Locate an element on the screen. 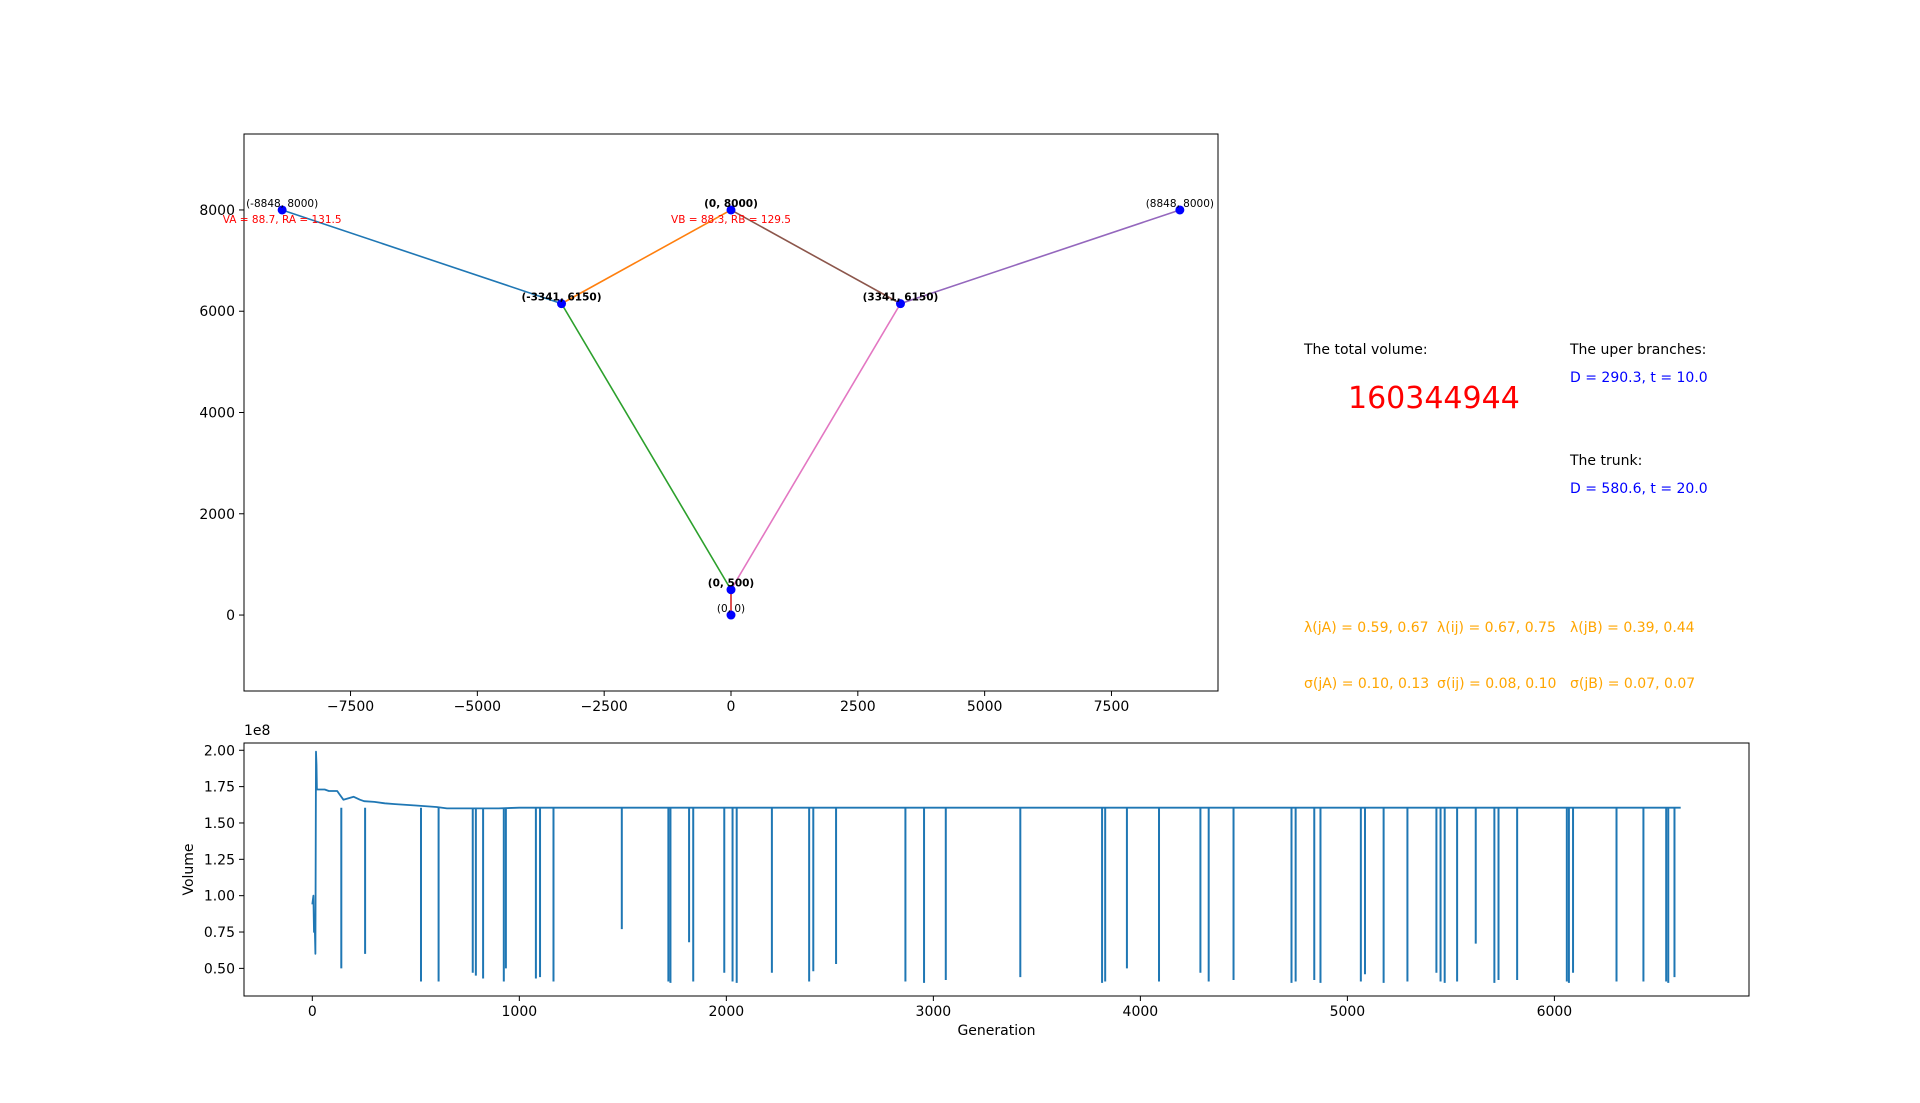 The height and width of the screenshot is (1103, 1920). tree-y-tick-label: 4000 is located at coordinates (217, 414).